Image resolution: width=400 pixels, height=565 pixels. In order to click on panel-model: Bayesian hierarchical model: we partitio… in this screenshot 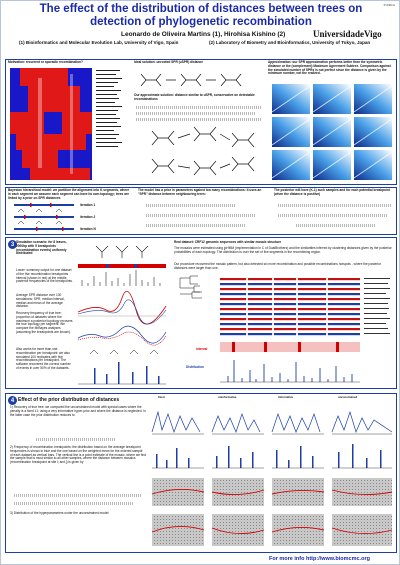, I will do `click(201, 211)`.